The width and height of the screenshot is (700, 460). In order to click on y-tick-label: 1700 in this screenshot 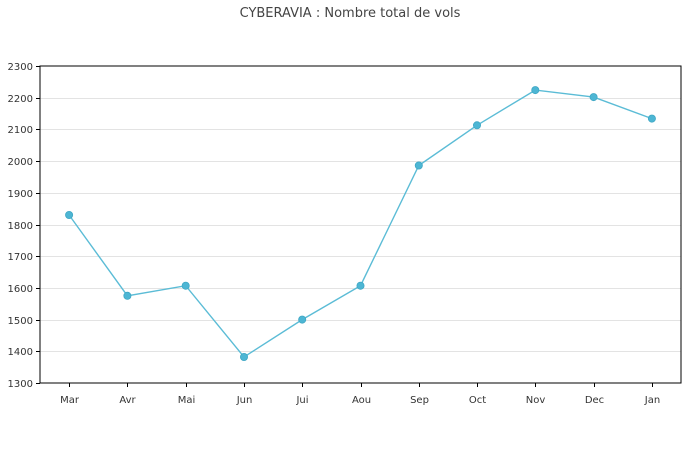, I will do `click(20, 257)`.